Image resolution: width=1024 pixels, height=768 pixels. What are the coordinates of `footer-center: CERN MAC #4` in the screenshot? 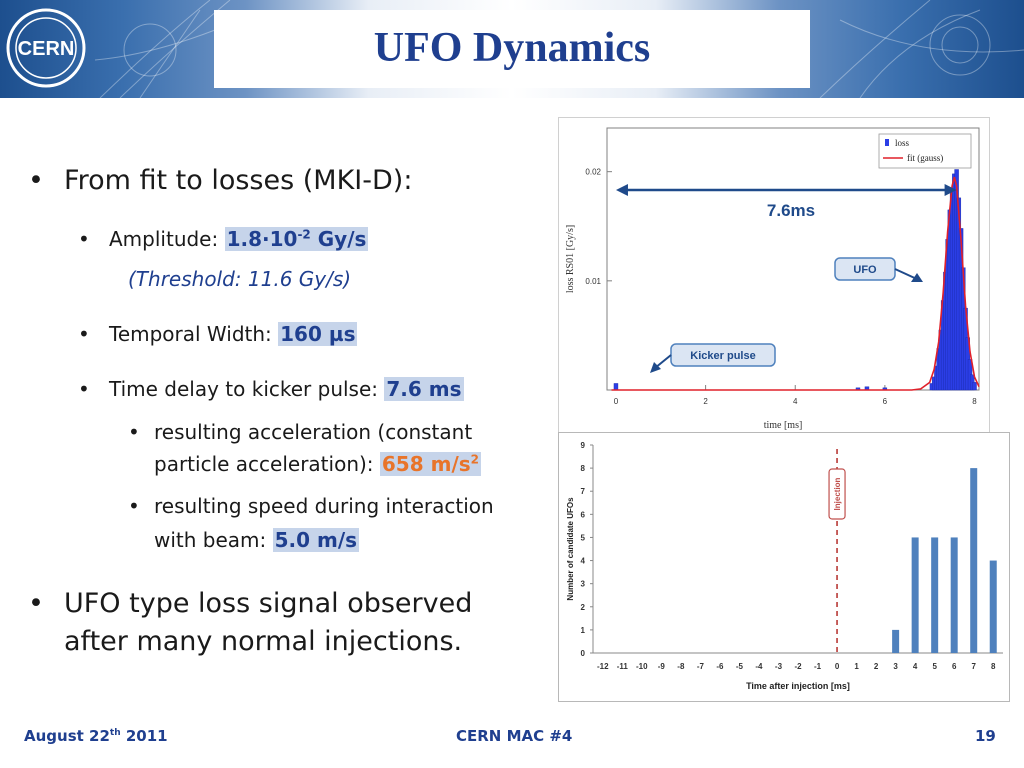 It's located at (514, 736).